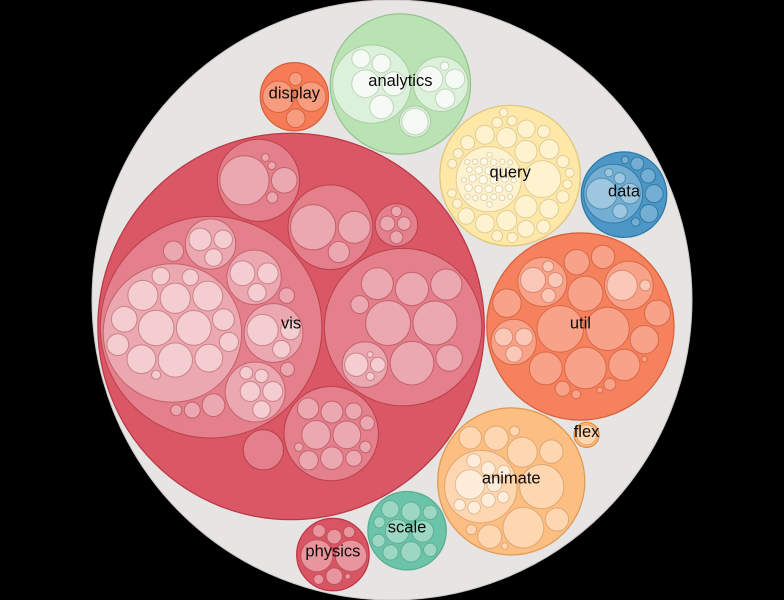  Describe the element at coordinates (580, 323) in the screenshot. I see `svg-text: util` at that location.